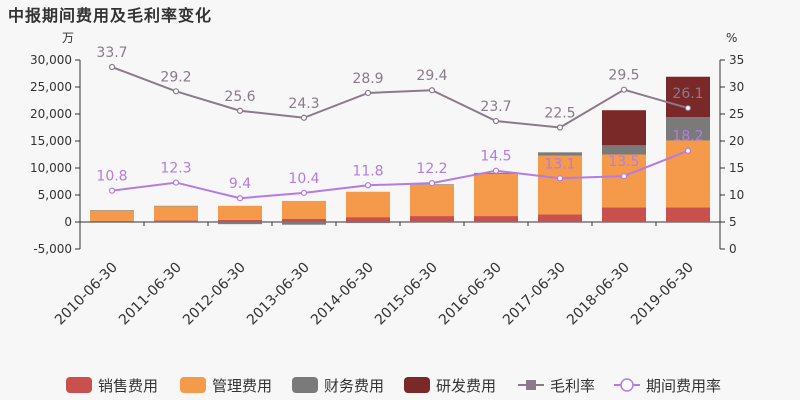  I want to click on y-right-tick-label: 0, so click(733, 249).